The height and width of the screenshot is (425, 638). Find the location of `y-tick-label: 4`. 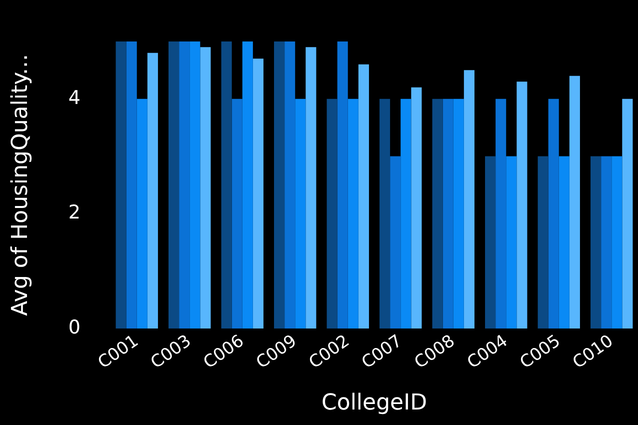

y-tick-label: 4 is located at coordinates (74, 97).